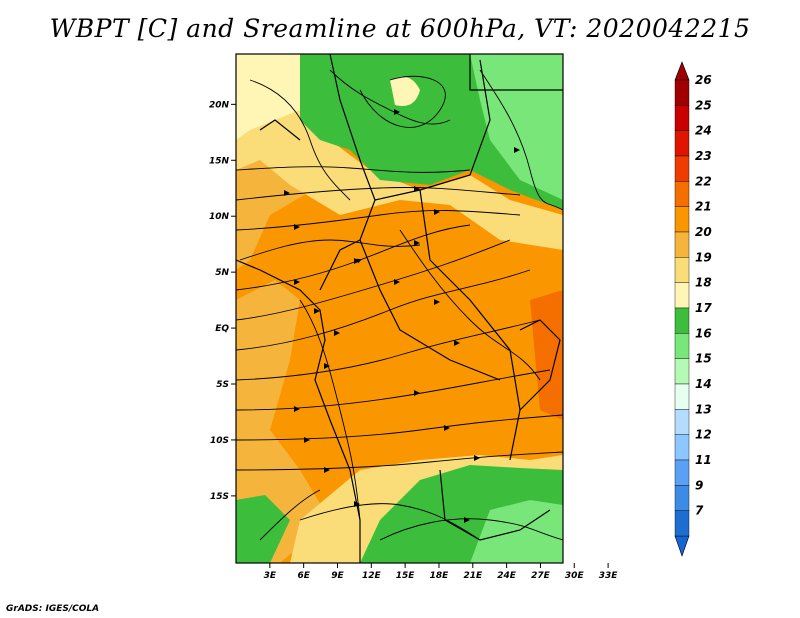 This screenshot has height=618, width=800. Describe the element at coordinates (703, 131) in the screenshot. I see `colorbar-label: 24` at that location.